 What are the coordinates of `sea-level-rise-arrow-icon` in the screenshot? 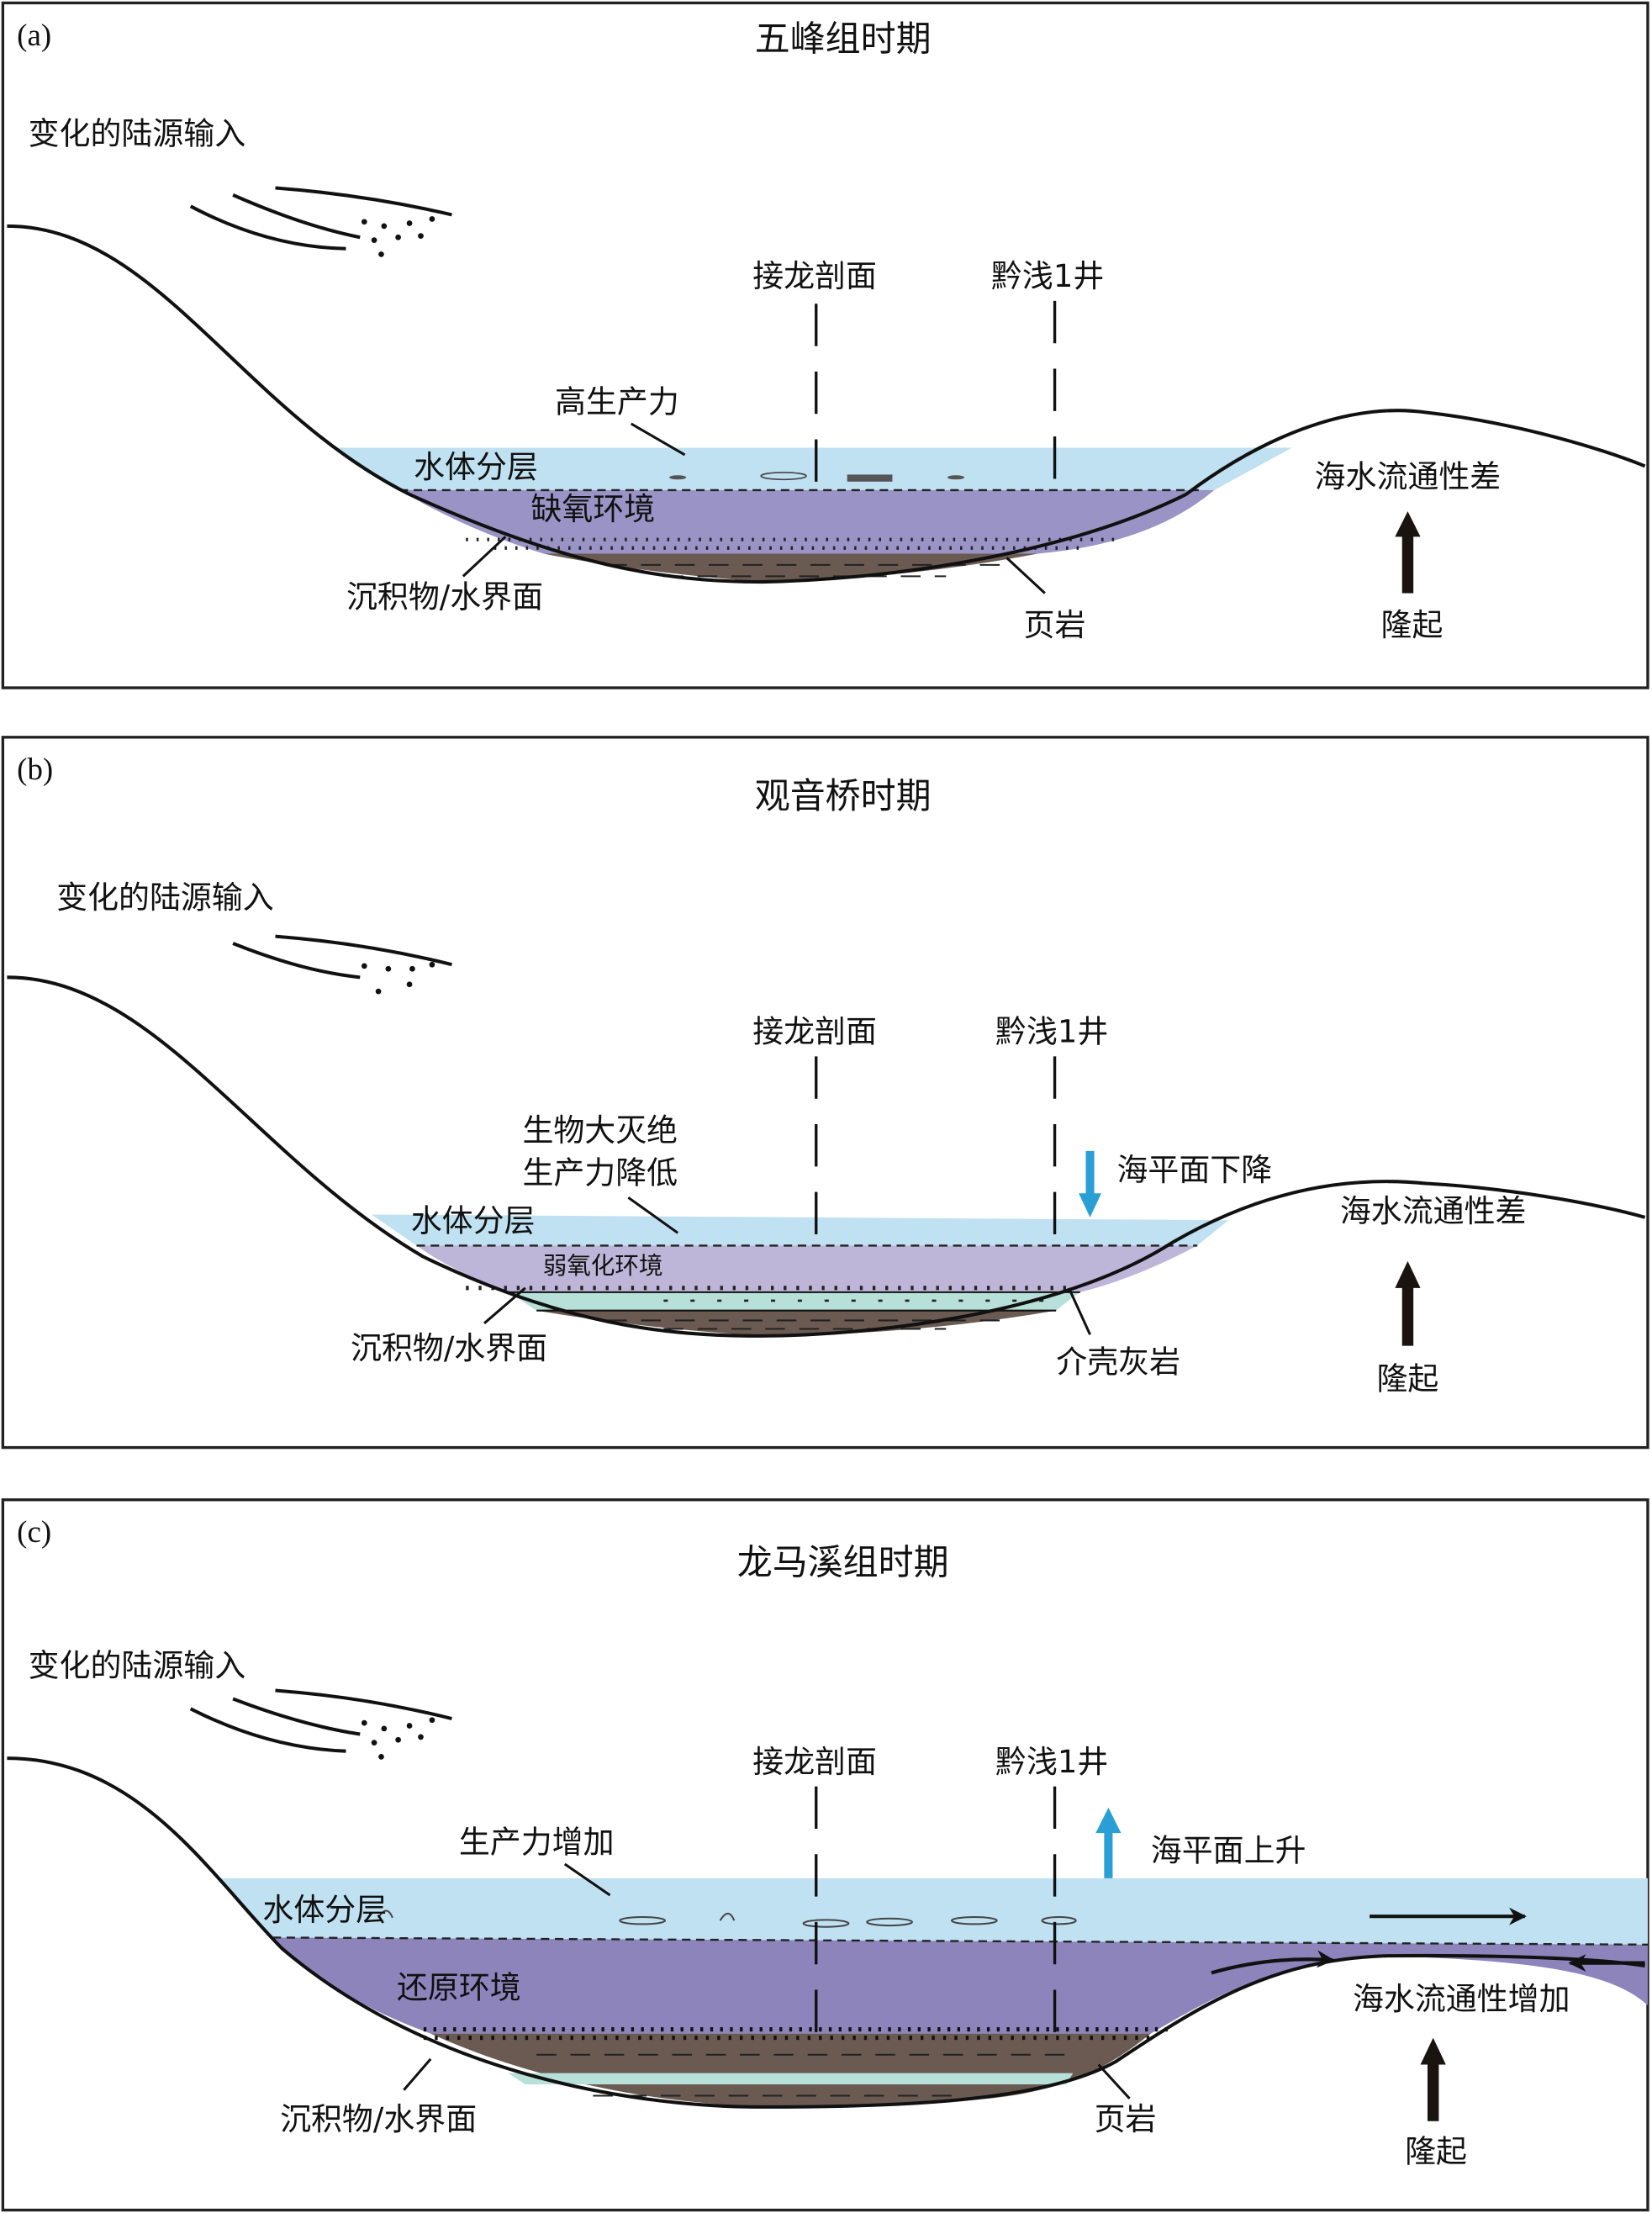 It's located at (1108, 1842).